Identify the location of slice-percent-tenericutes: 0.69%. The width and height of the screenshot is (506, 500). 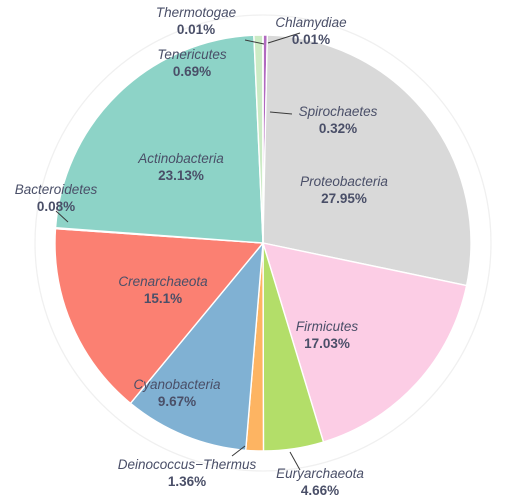
(192, 71).